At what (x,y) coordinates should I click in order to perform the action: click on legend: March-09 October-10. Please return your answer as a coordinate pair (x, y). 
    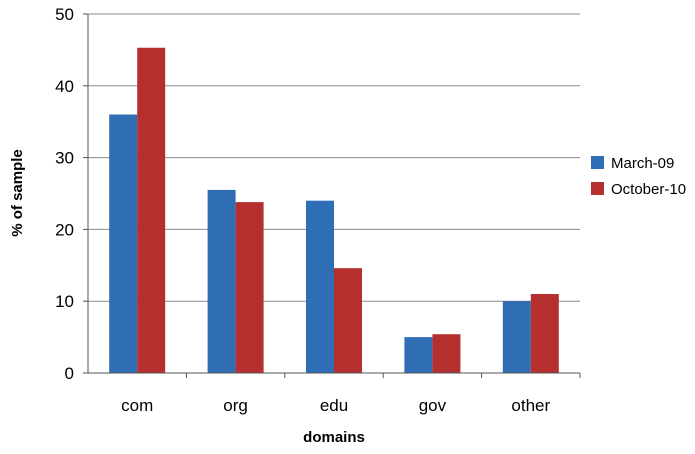
    Looking at the image, I should click on (638, 176).